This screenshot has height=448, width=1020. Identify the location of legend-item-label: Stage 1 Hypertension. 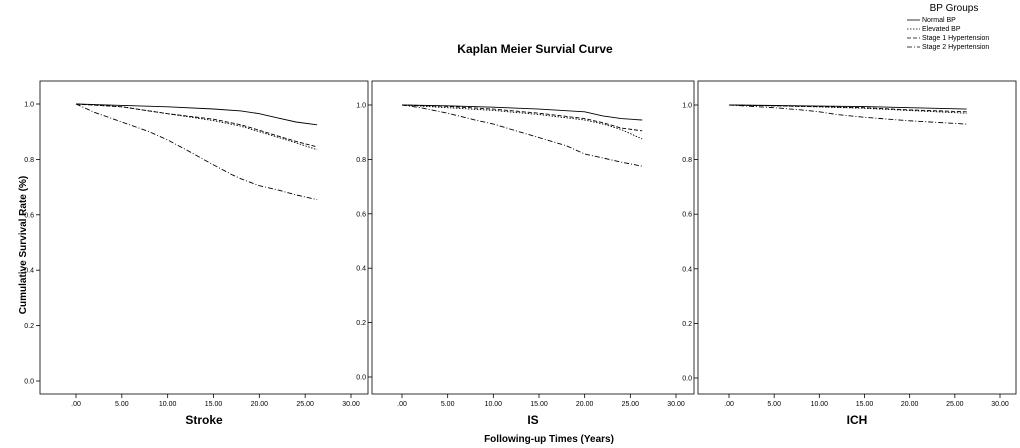
(955, 38).